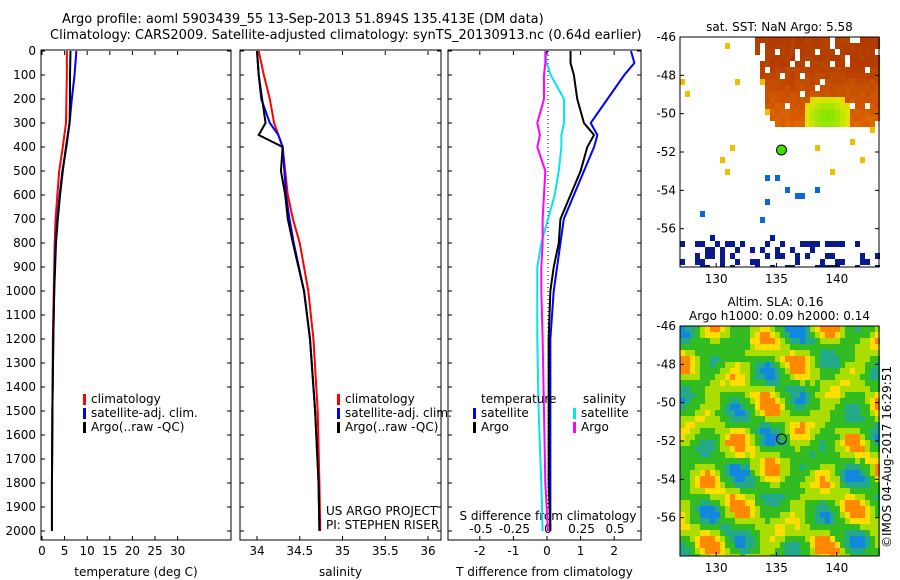 The image size is (900, 580). What do you see at coordinates (836, 279) in the screenshot?
I see `lon-tick-label: 140` at bounding box center [836, 279].